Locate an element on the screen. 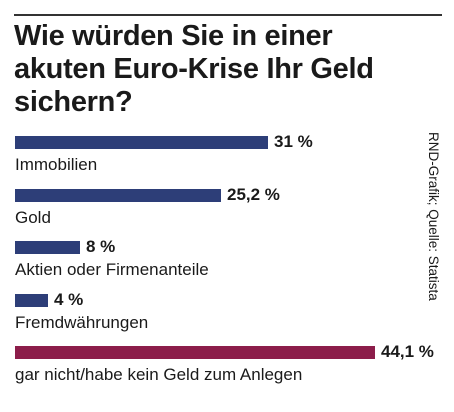 Image resolution: width=454 pixels, height=412 pixels. value-label-2: 25,2 % is located at coordinates (253, 194).